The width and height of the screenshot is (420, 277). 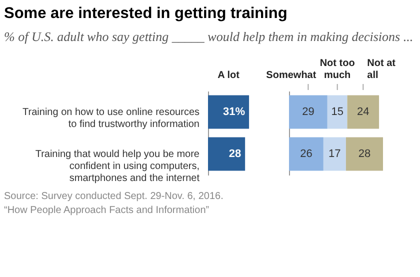 I want to click on series-label: Somewhat, so click(x=291, y=75).